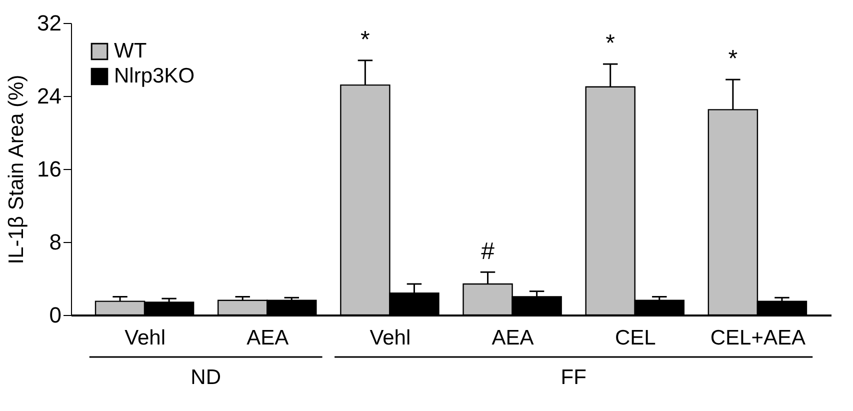 The image size is (853, 411). What do you see at coordinates (488, 252) in the screenshot?
I see `data-label: #` at bounding box center [488, 252].